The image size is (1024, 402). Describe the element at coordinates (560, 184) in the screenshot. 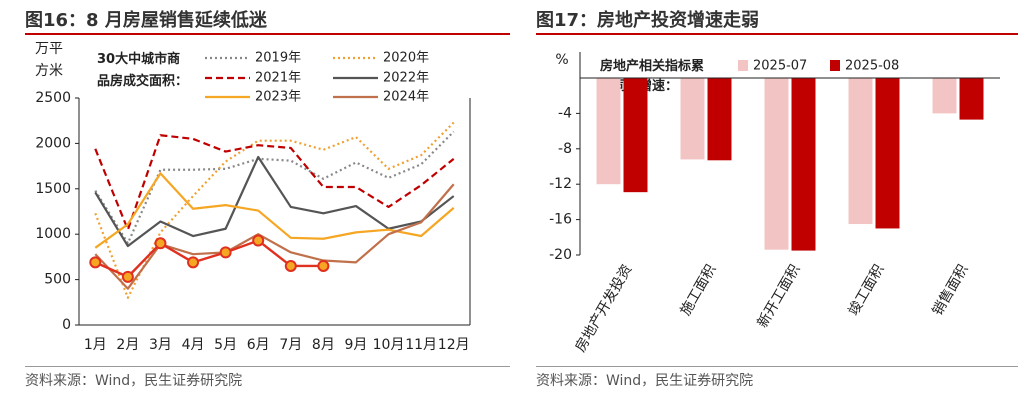

I see `y-tick-label: -12` at that location.